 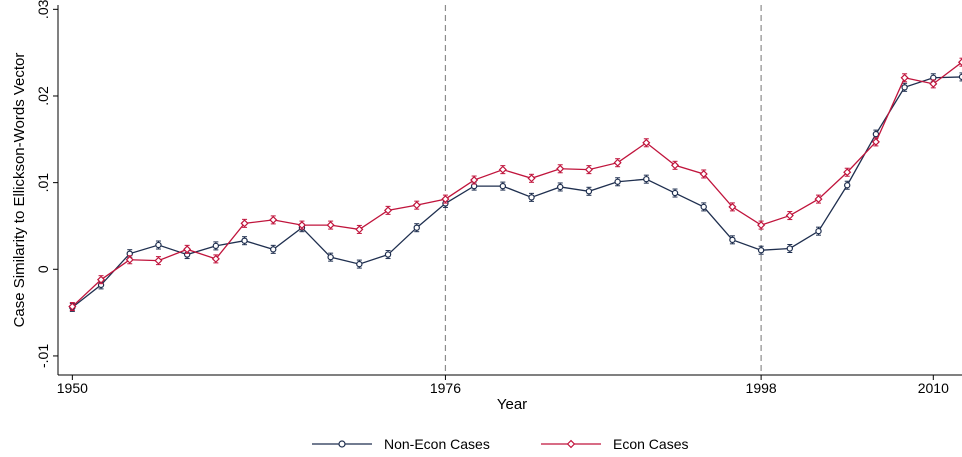 What do you see at coordinates (503, 385) in the screenshot?
I see `x-axis-ticks: 1950 1976 1998 2010` at bounding box center [503, 385].